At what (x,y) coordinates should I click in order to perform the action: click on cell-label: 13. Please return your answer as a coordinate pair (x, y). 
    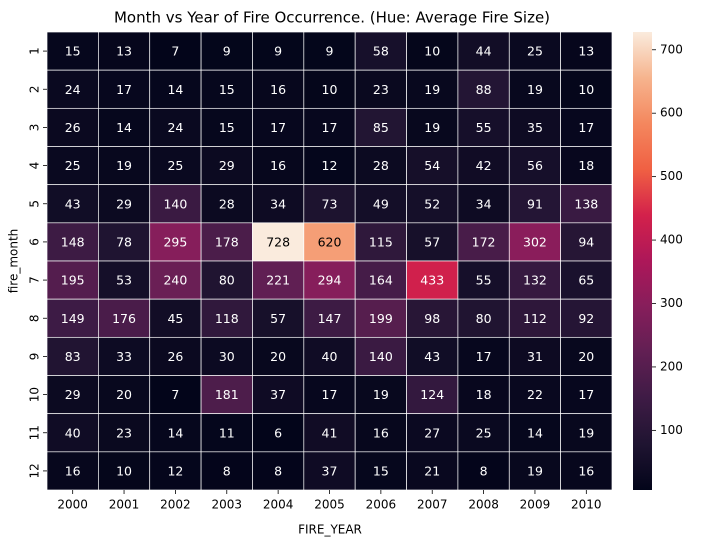
    Looking at the image, I should click on (586, 51).